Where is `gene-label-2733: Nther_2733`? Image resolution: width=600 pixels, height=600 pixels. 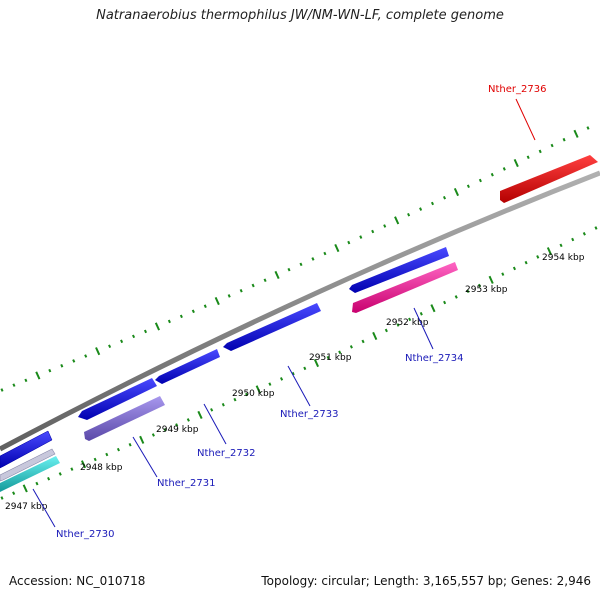
gene-label-2733: Nther_2733 is located at coordinates (309, 414).